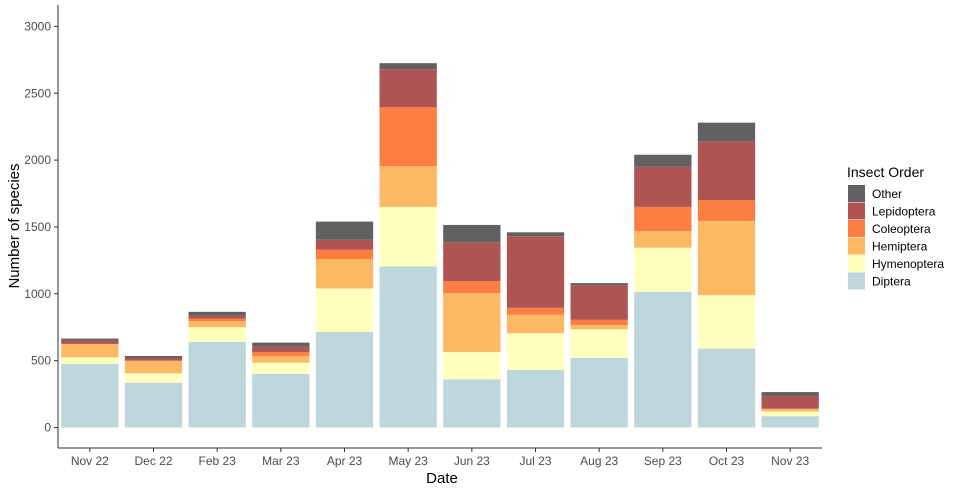 The image size is (960, 490). Describe the element at coordinates (663, 461) in the screenshot. I see `x-tick-label: Sep 23` at that location.